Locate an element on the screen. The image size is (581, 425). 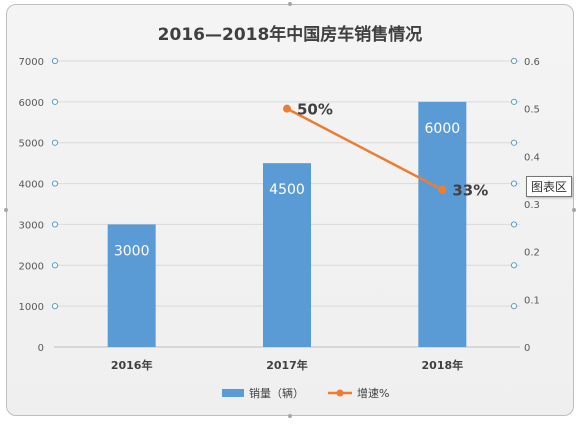
y2-tick-label: 0.1 is located at coordinates (532, 300).